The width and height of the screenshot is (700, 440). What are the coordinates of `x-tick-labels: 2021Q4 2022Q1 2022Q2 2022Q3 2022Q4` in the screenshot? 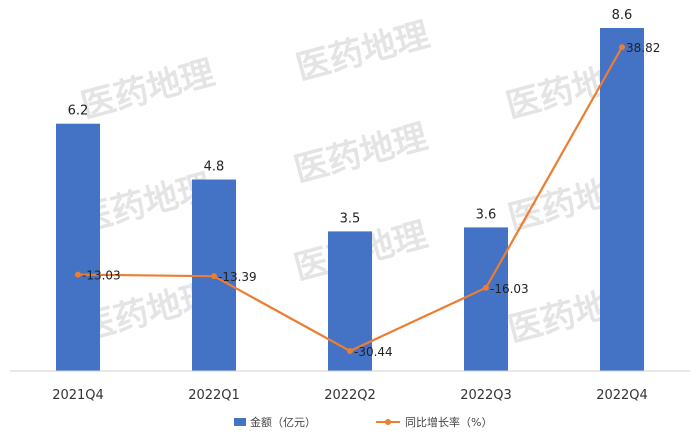 It's located at (350, 395).